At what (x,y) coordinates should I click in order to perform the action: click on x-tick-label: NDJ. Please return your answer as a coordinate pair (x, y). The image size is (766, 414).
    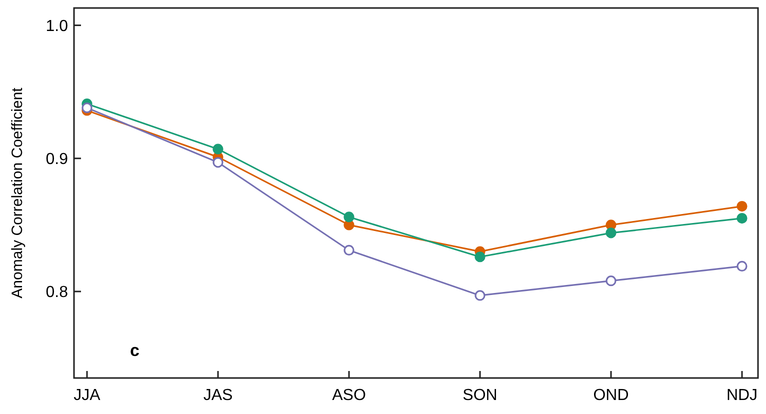
    Looking at the image, I should click on (742, 395).